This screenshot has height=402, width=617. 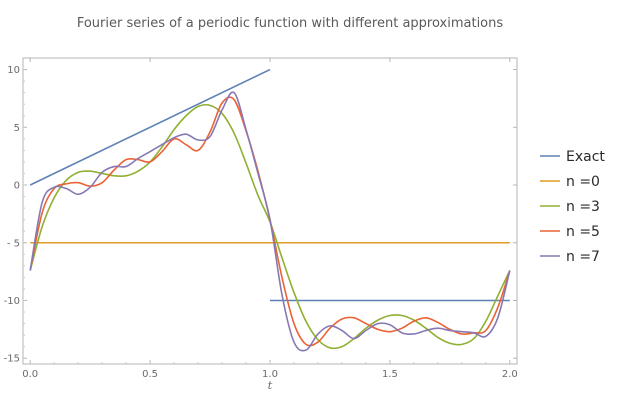 I want to click on y-tick-label: -15, so click(x=12, y=359).